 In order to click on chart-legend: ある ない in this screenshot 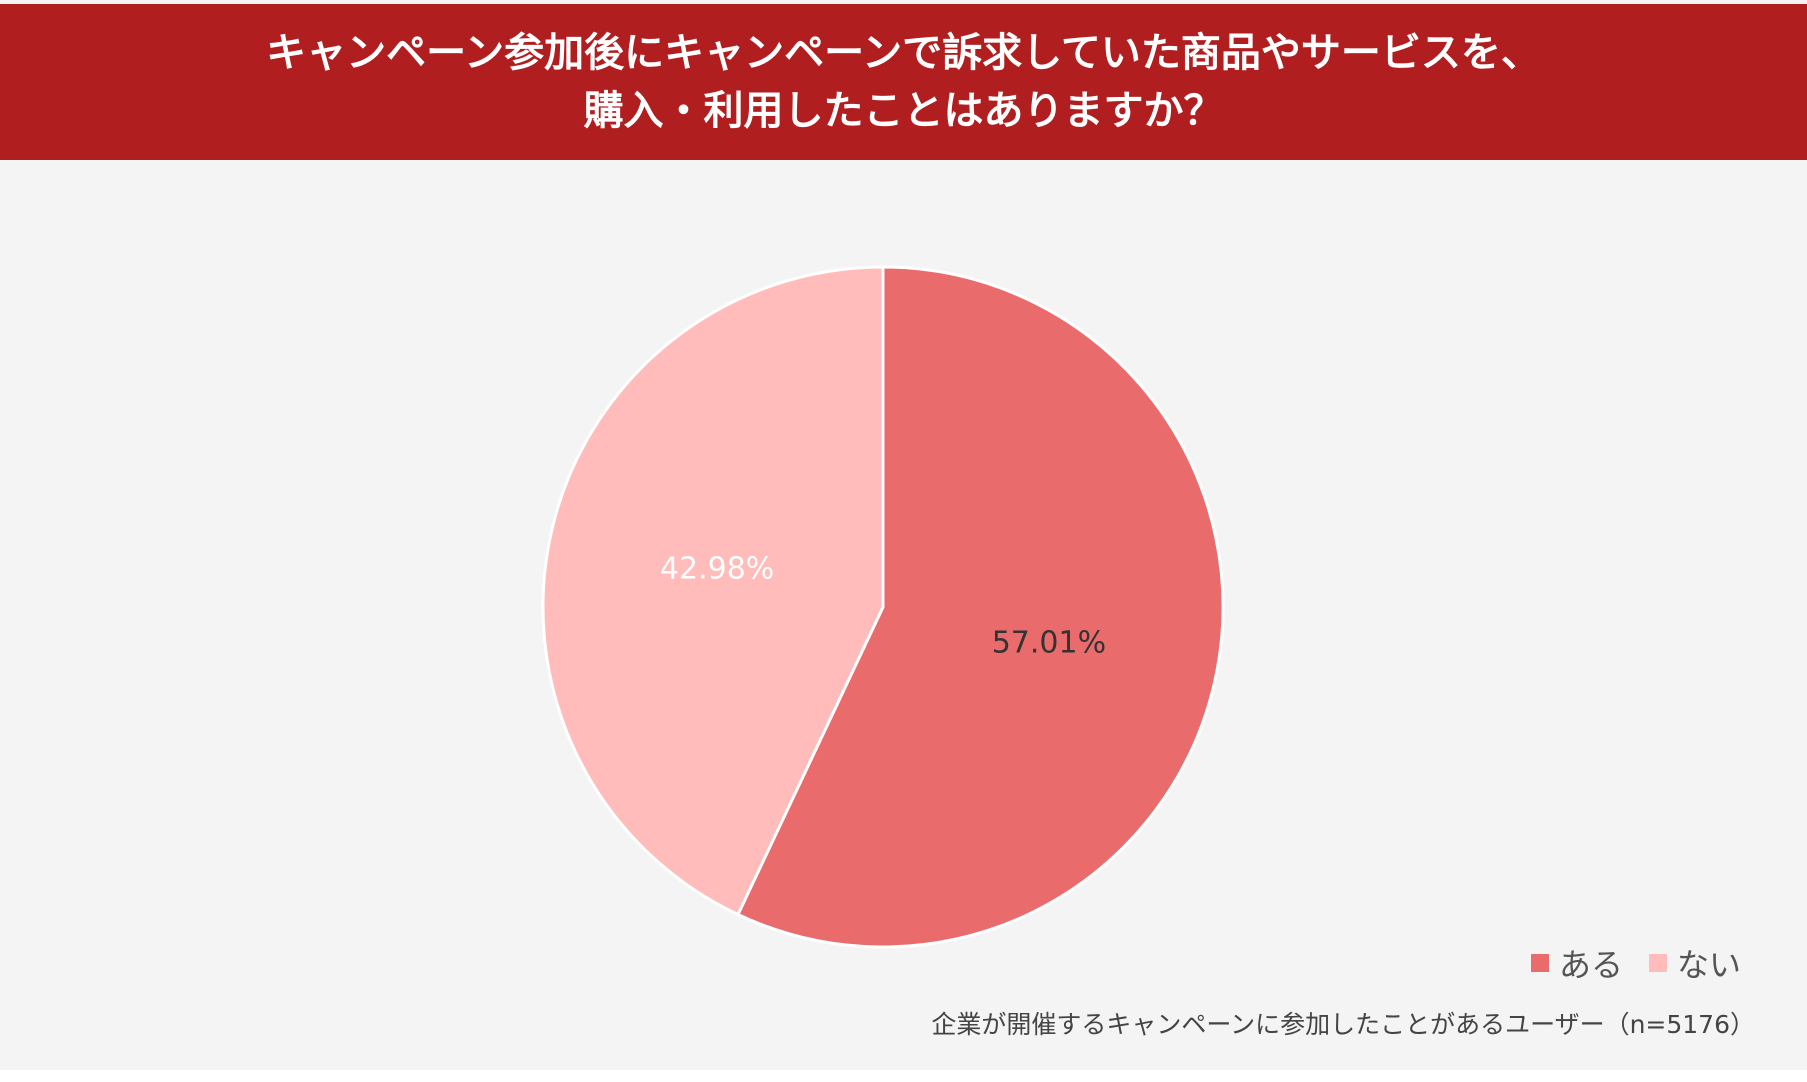, I will do `click(1635, 963)`.